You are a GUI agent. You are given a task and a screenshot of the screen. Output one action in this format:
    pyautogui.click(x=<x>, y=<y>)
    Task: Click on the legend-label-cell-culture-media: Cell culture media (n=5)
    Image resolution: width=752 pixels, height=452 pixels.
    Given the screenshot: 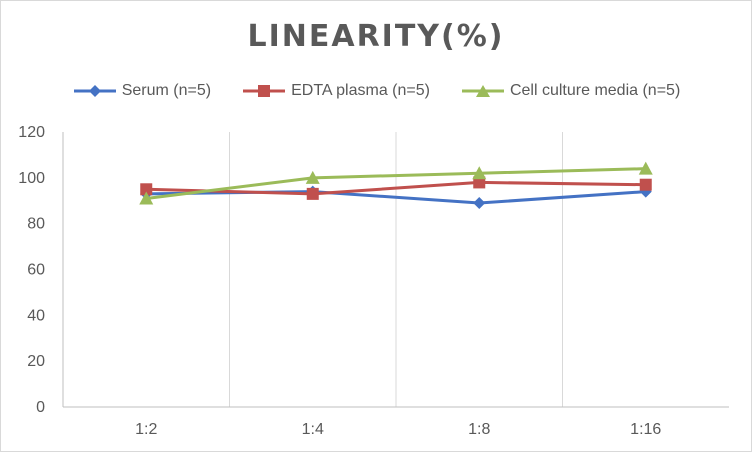 What is the action you would take?
    pyautogui.click(x=595, y=90)
    